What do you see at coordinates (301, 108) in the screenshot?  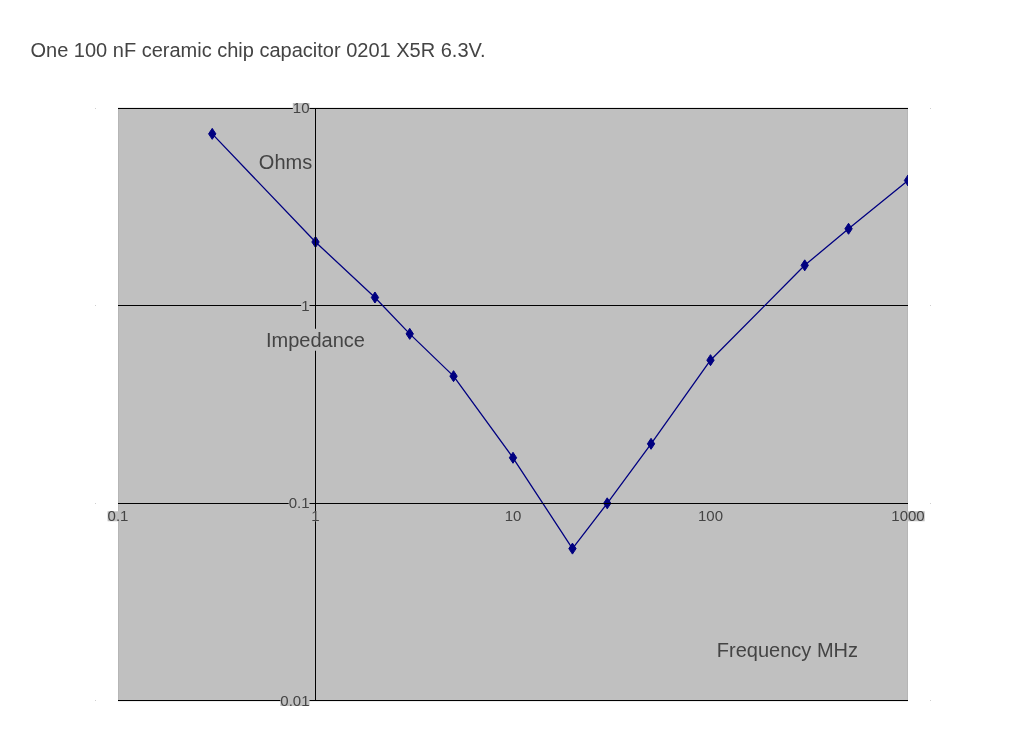 I see `y-tick-label: 10` at bounding box center [301, 108].